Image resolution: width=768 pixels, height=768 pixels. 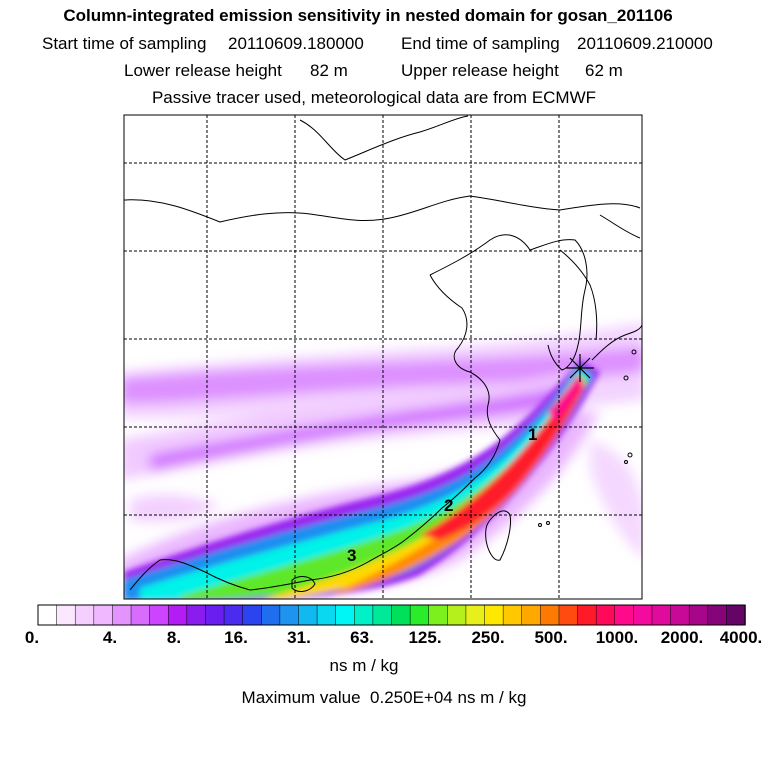 I want to click on colorbar-tick-label: 2000., so click(x=682, y=637).